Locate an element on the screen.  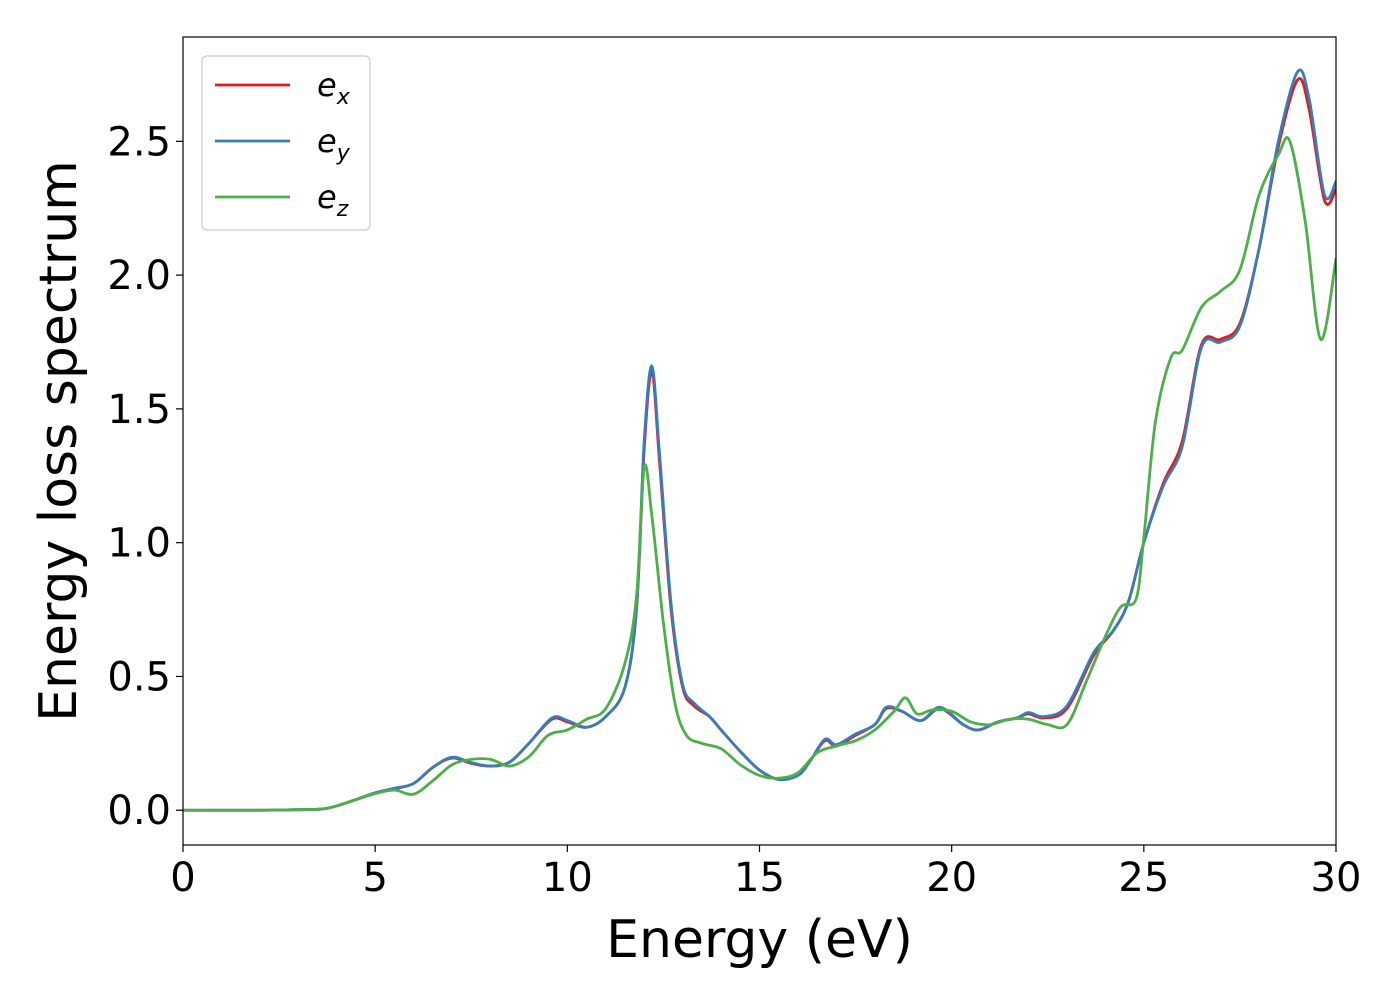
y-axis-title: Energy loss spectrum is located at coordinates (59, 441).